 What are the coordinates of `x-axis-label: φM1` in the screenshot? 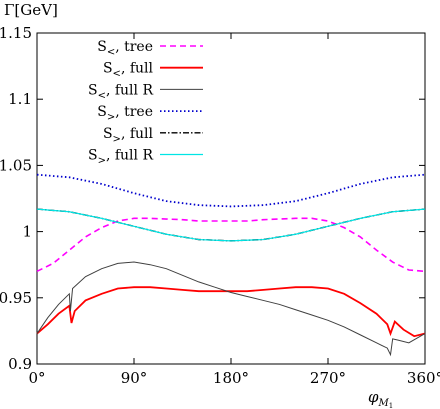 It's located at (380, 398).